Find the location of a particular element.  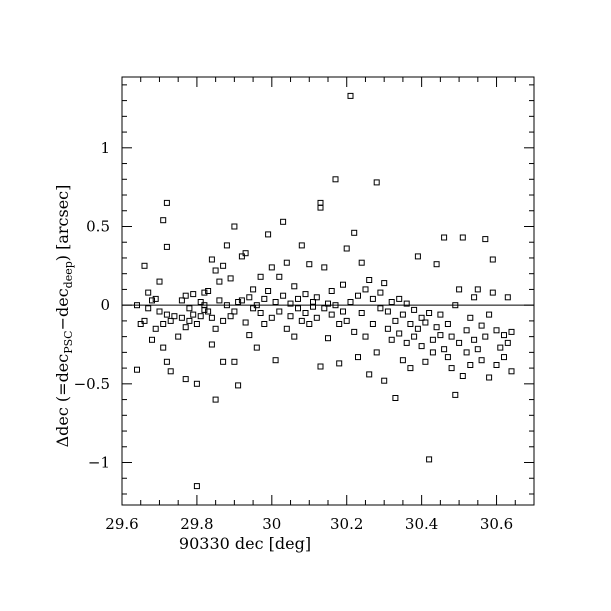

y-tick-label: 0.5 is located at coordinates (98, 226).